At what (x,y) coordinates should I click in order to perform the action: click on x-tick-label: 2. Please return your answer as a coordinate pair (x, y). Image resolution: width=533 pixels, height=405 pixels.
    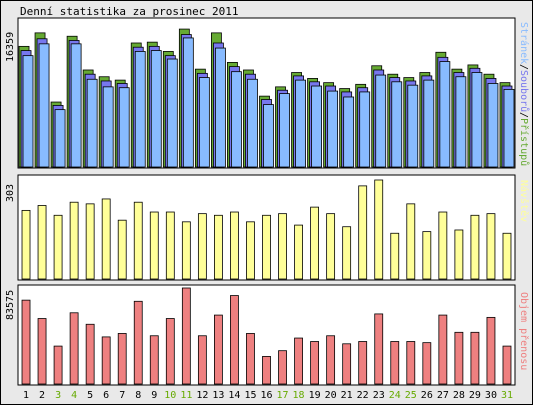
    Looking at the image, I should click on (42, 395).